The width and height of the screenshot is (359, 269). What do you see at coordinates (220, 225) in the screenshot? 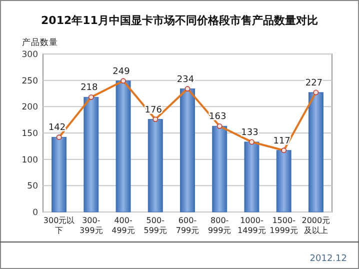
I see `x-tick-label: 800-999元` at bounding box center [220, 225].